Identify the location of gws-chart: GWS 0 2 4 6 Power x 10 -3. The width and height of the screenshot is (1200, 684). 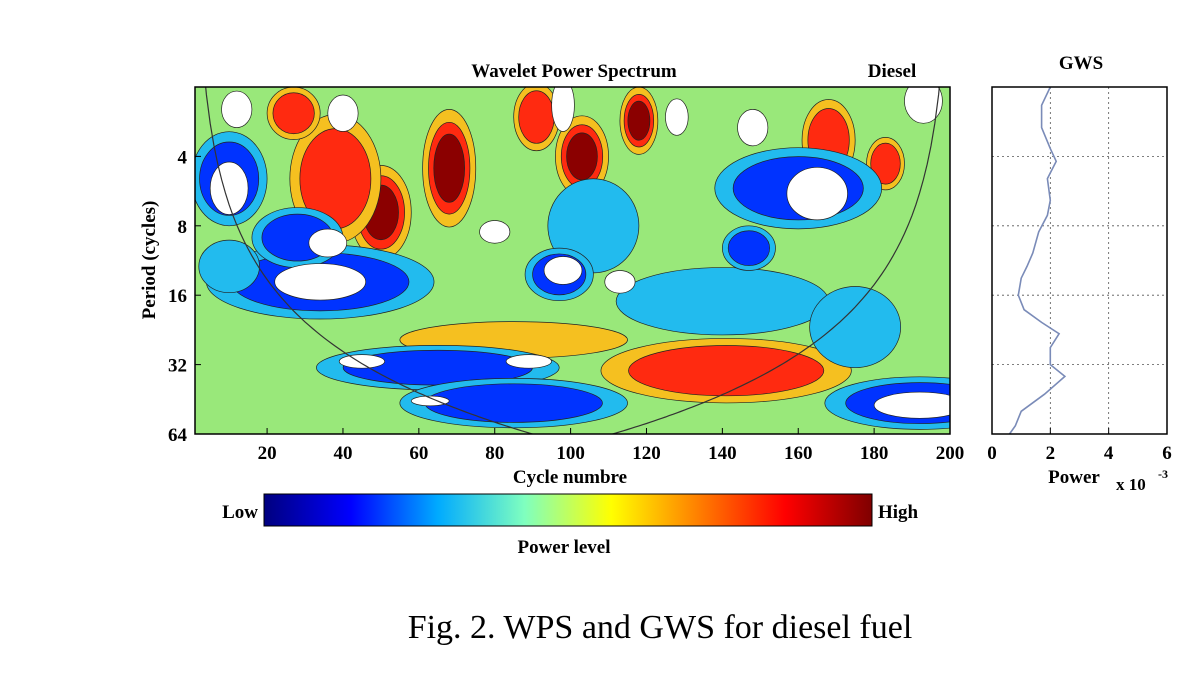
(1079, 273).